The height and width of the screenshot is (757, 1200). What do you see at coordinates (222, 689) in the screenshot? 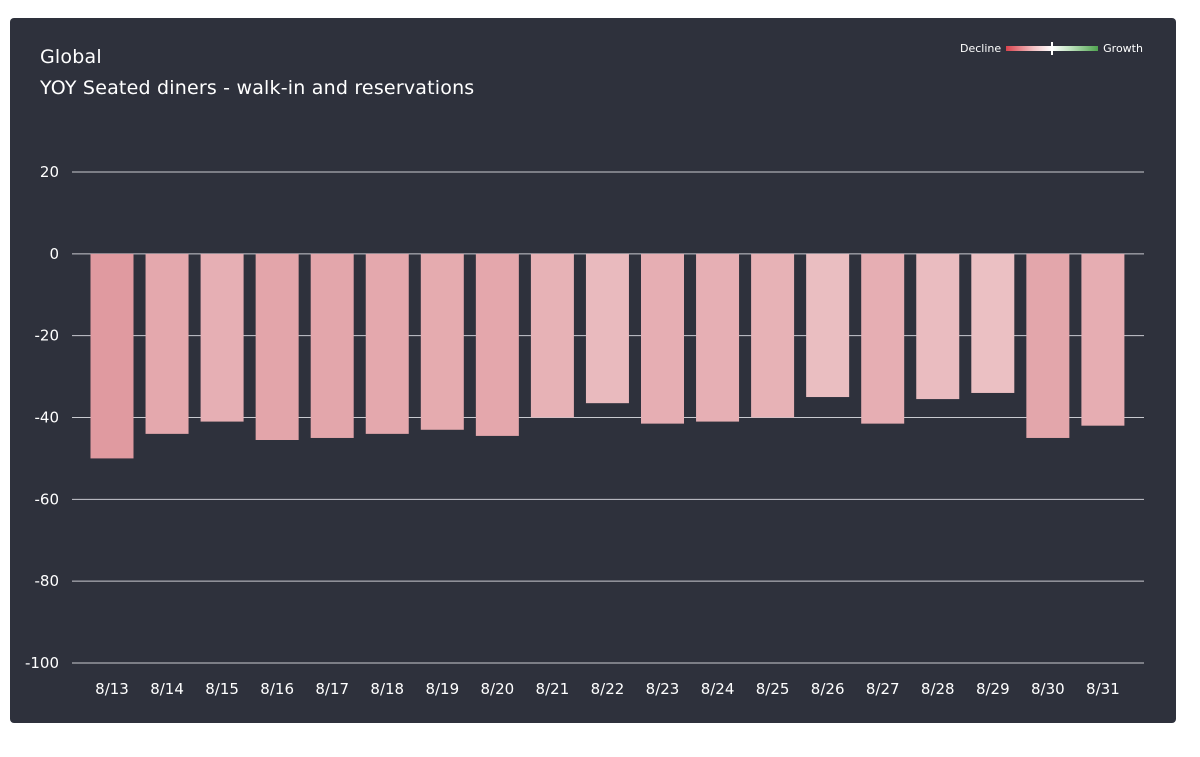
I see `x-tick-label: 8/15` at bounding box center [222, 689].